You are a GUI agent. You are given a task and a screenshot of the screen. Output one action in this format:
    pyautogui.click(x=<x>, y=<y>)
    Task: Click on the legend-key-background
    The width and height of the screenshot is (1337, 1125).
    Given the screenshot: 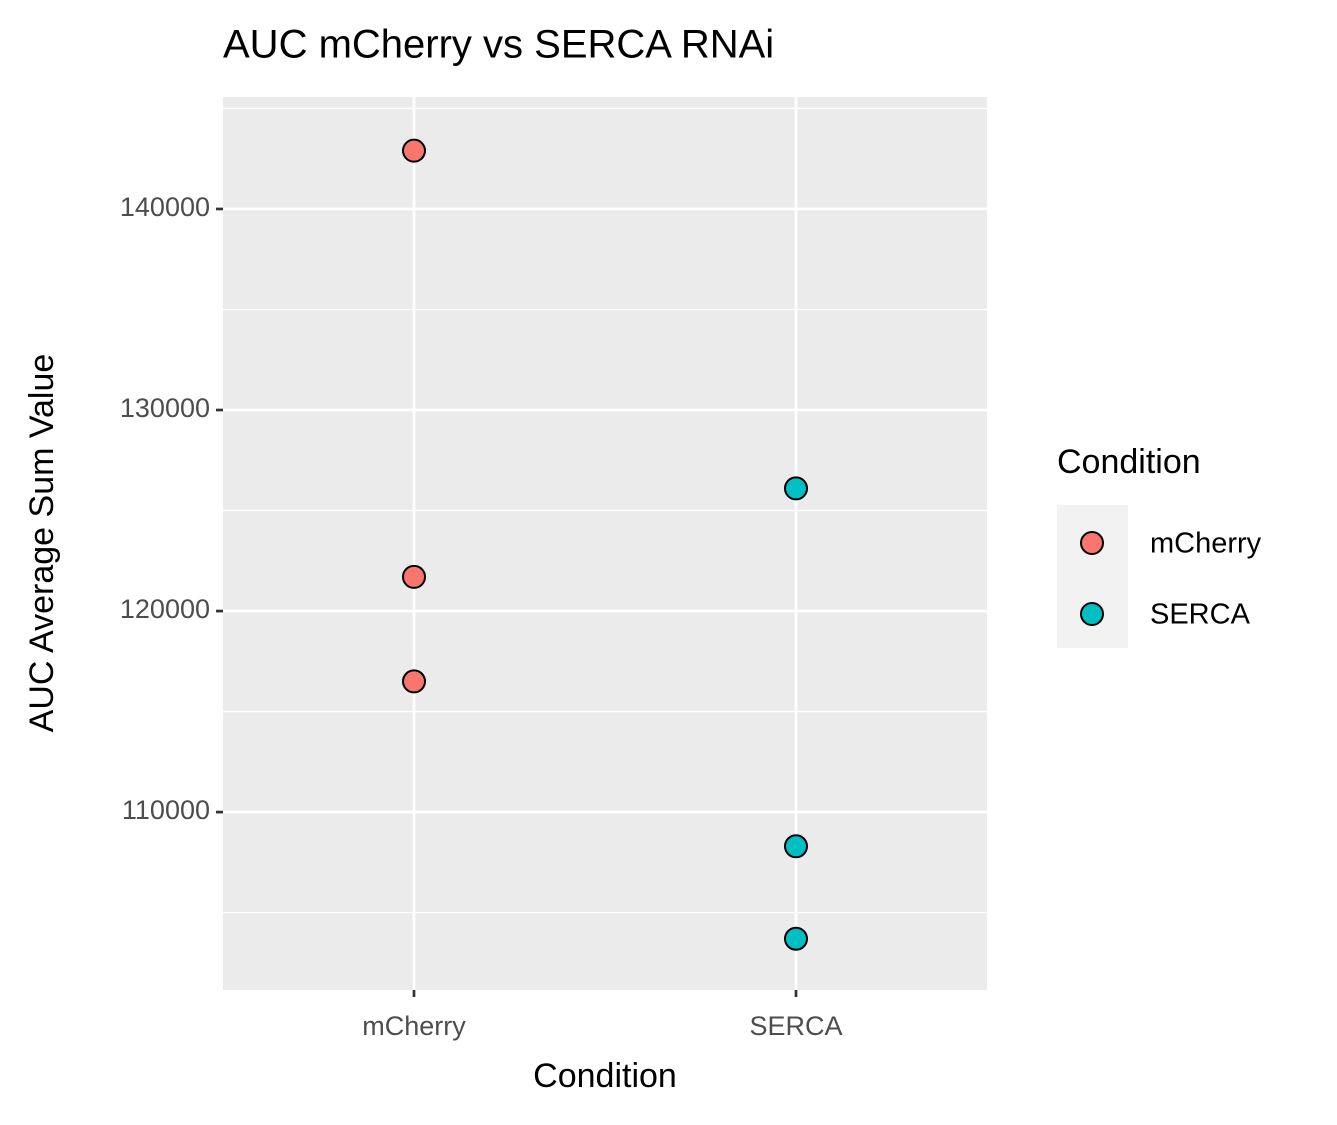 What is the action you would take?
    pyautogui.click(x=1092, y=576)
    